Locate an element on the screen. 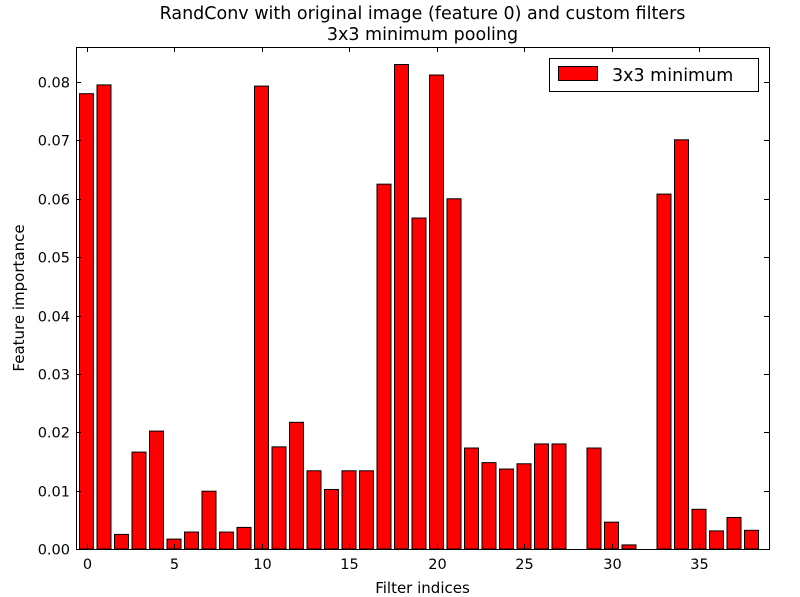 This screenshot has width=800, height=597. legend-label: 3x3 minimum is located at coordinates (672, 76).